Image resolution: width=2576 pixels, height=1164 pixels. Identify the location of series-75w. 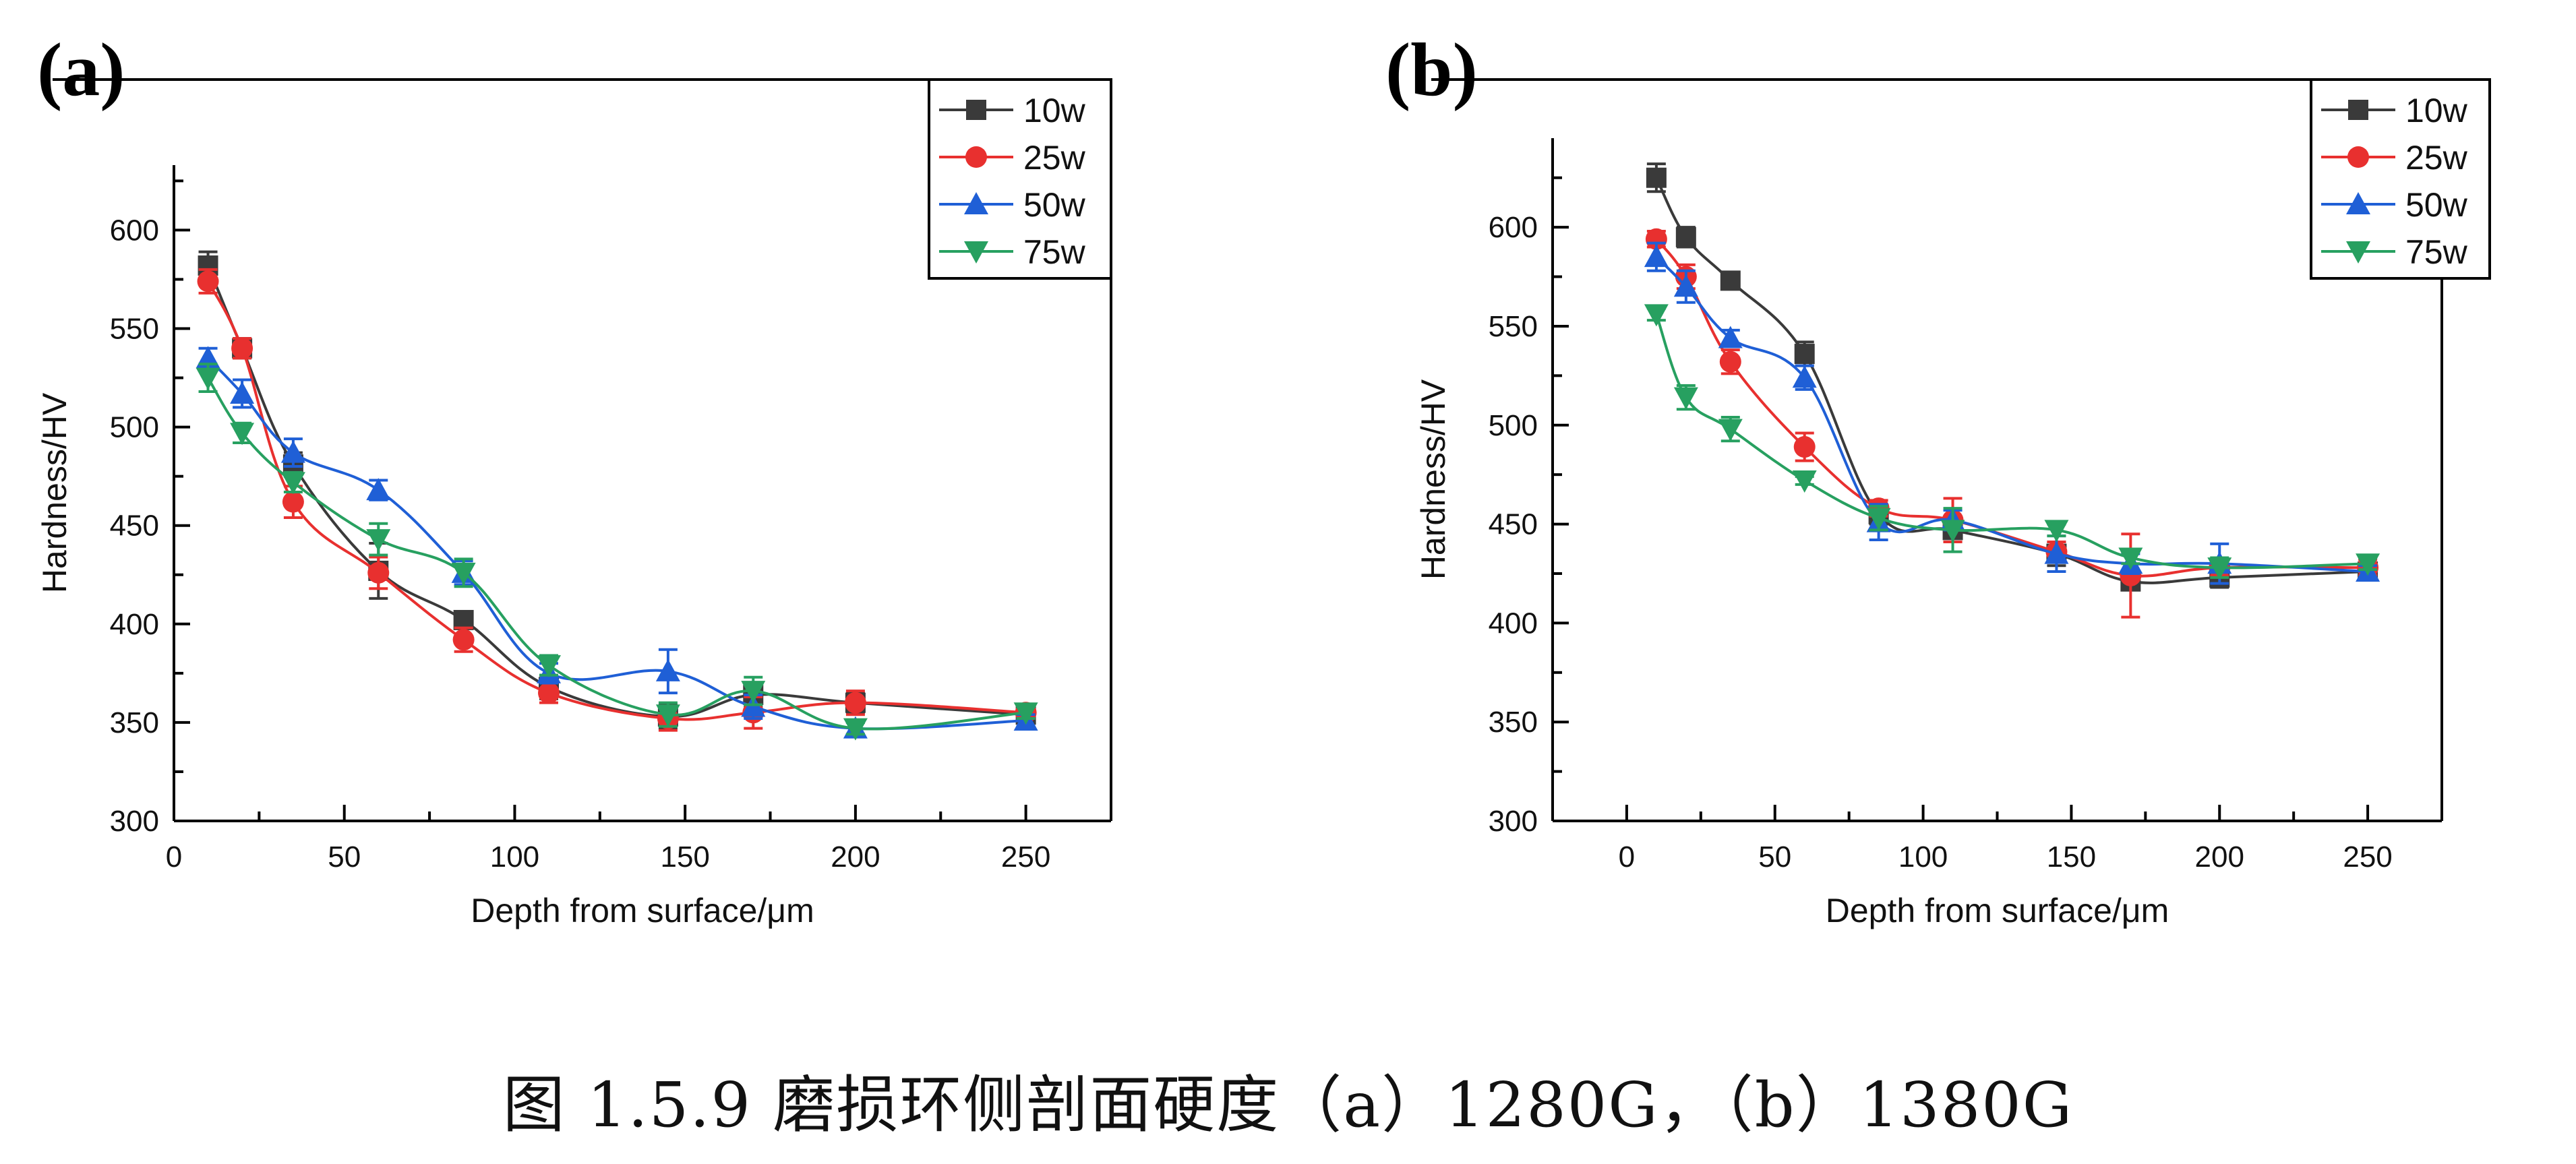
(617, 552).